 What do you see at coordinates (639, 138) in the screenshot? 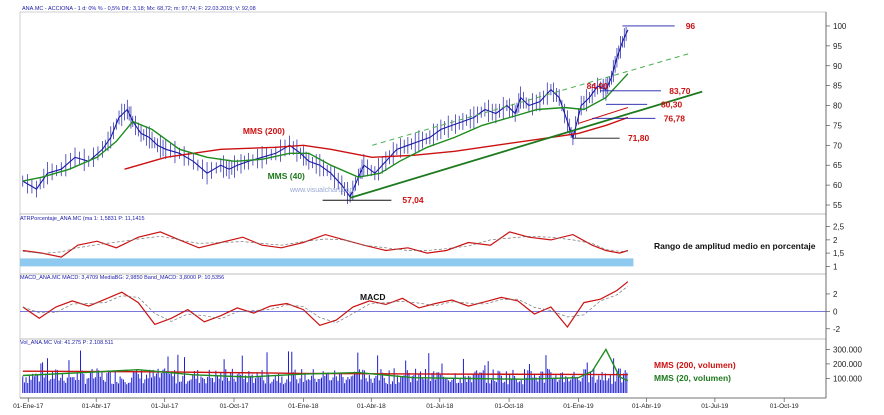
I see `level-label: 71,80` at bounding box center [639, 138].